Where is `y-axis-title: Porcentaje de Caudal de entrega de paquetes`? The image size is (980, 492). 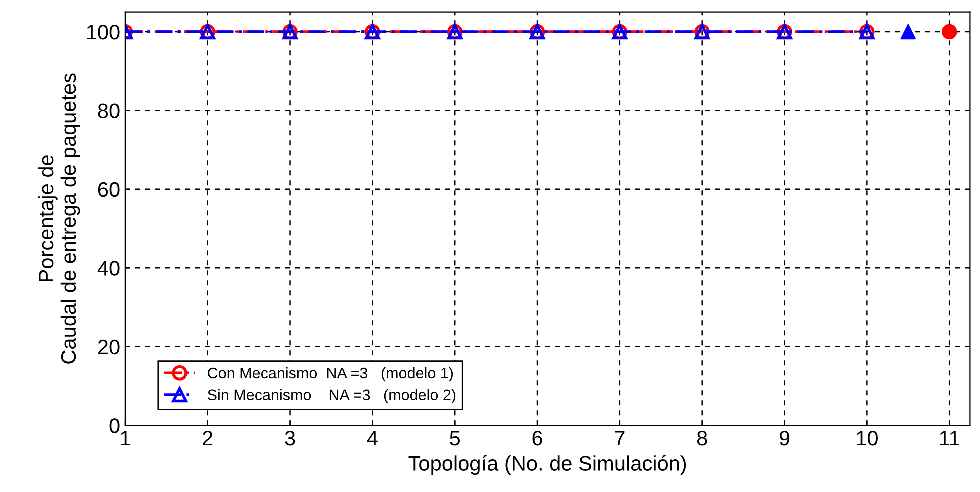 y-axis-title: Porcentaje de Caudal de entrega de paquetes is located at coordinates (59, 219).